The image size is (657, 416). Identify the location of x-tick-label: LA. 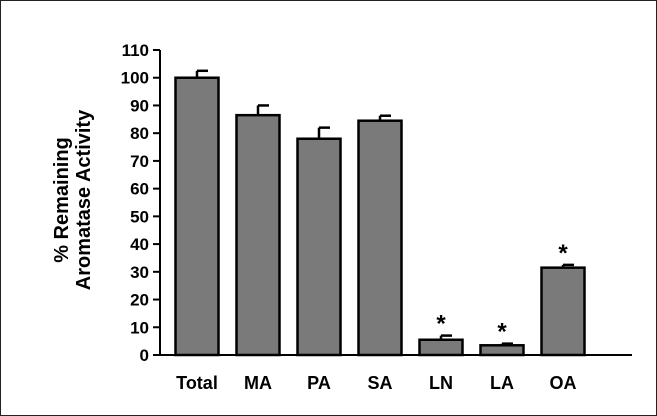
(502, 383).